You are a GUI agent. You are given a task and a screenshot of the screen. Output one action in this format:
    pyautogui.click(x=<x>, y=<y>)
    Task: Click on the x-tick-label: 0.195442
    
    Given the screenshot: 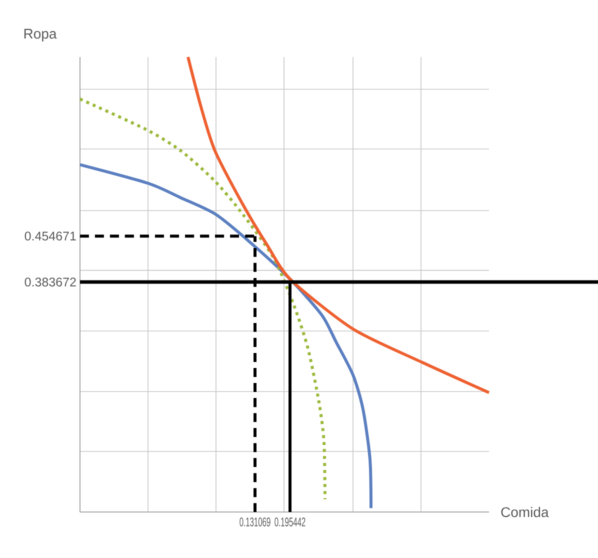 What is the action you would take?
    pyautogui.click(x=290, y=522)
    